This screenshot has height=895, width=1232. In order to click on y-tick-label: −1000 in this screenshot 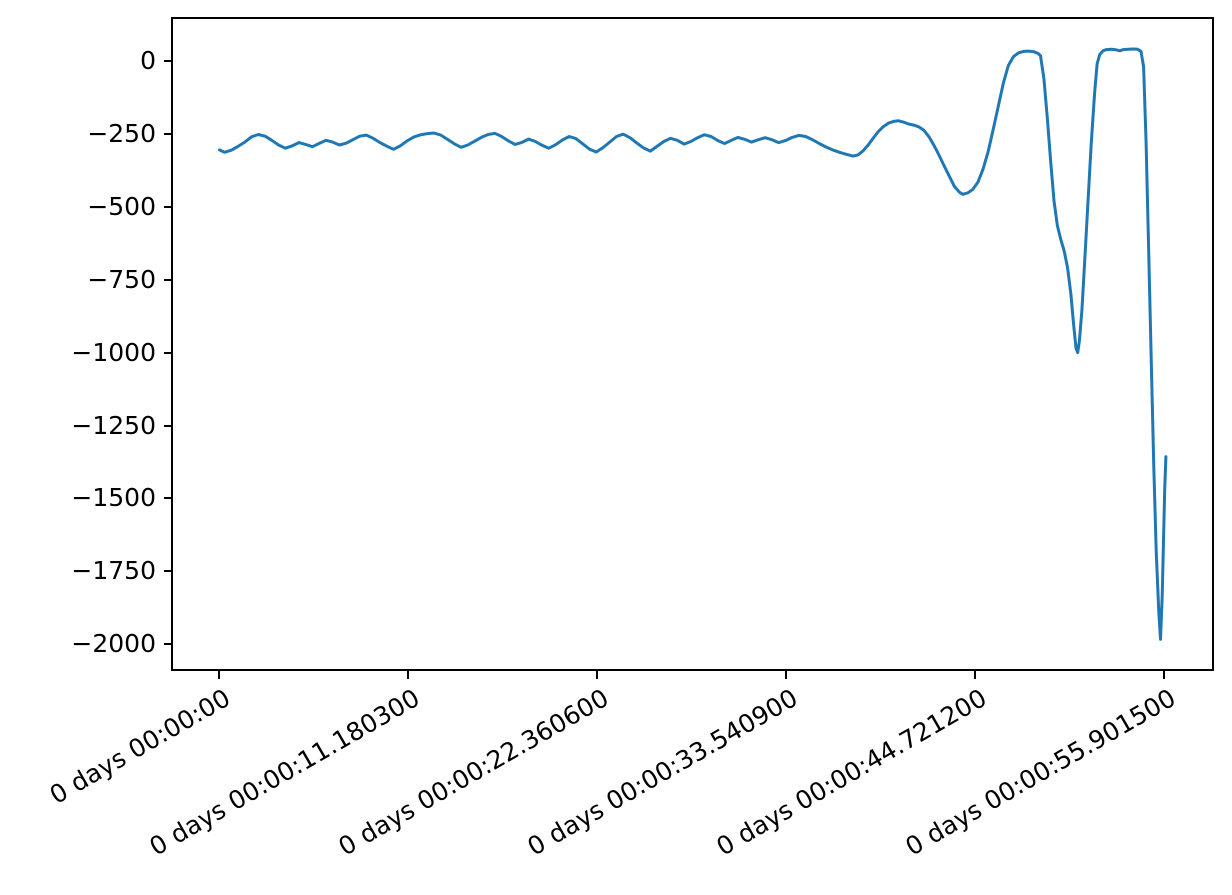, I will do `click(113, 352)`.